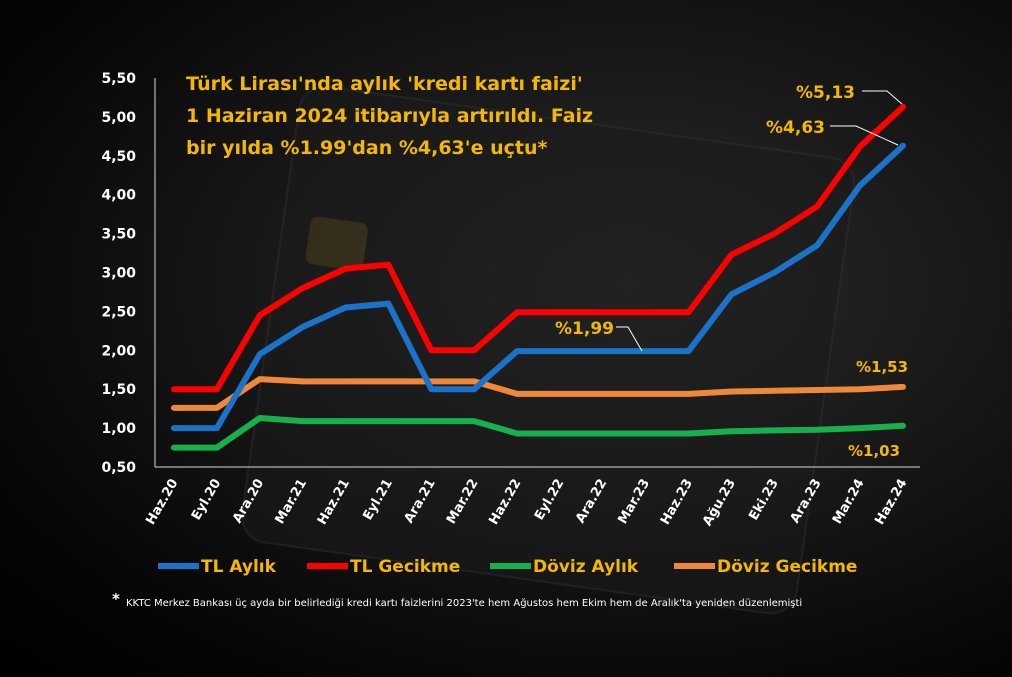 The image size is (1012, 677). Describe the element at coordinates (795, 128) in the screenshot. I see `svg-text: %4,63` at that location.